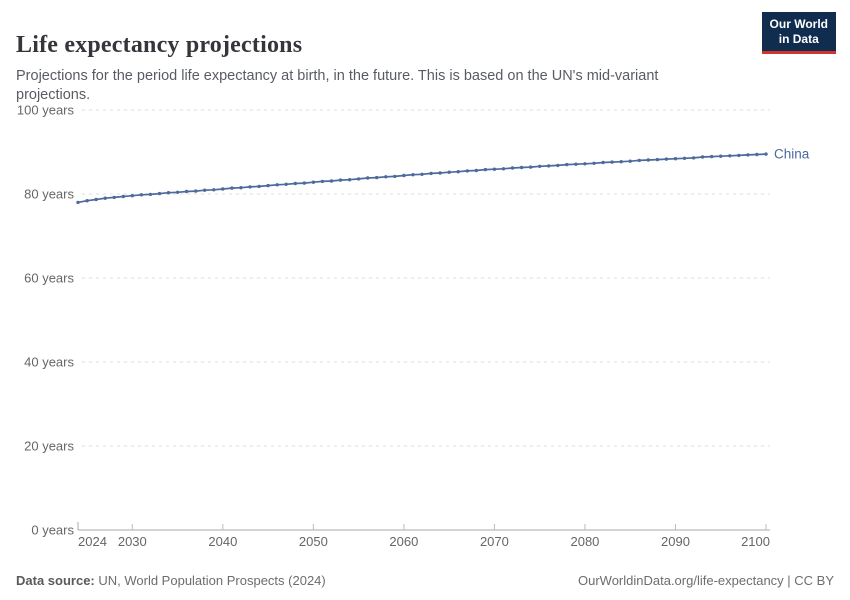 Image resolution: width=850 pixels, height=600 pixels. I want to click on y-tick-label: 20 years, so click(49, 446).